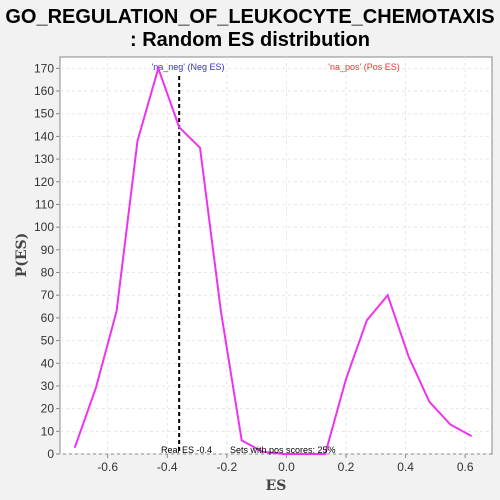 The height and width of the screenshot is (500, 500). Describe the element at coordinates (346, 467) in the screenshot. I see `x-tick-label: 0.2` at that location.